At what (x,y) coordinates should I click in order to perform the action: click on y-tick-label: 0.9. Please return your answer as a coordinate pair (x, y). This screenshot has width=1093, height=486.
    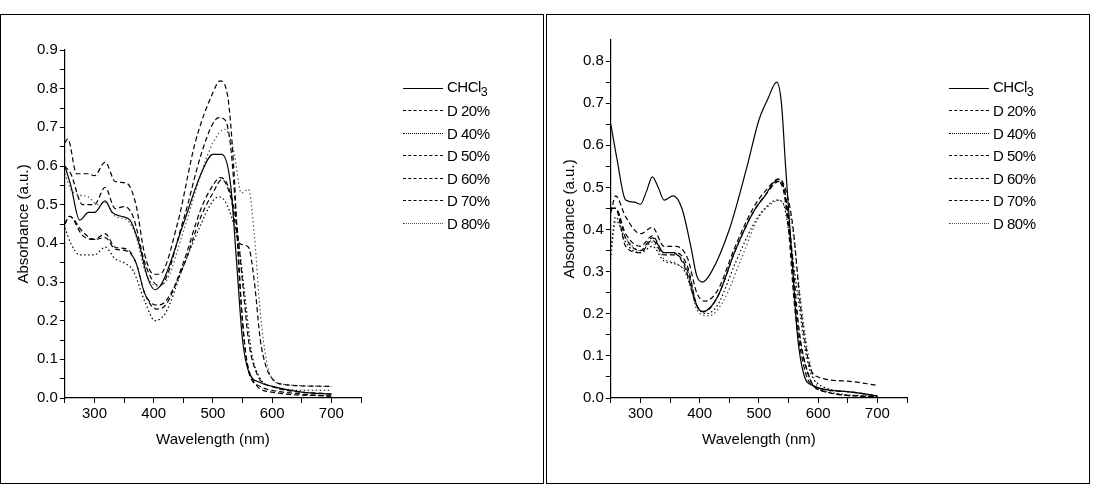
    Looking at the image, I should click on (47, 49).